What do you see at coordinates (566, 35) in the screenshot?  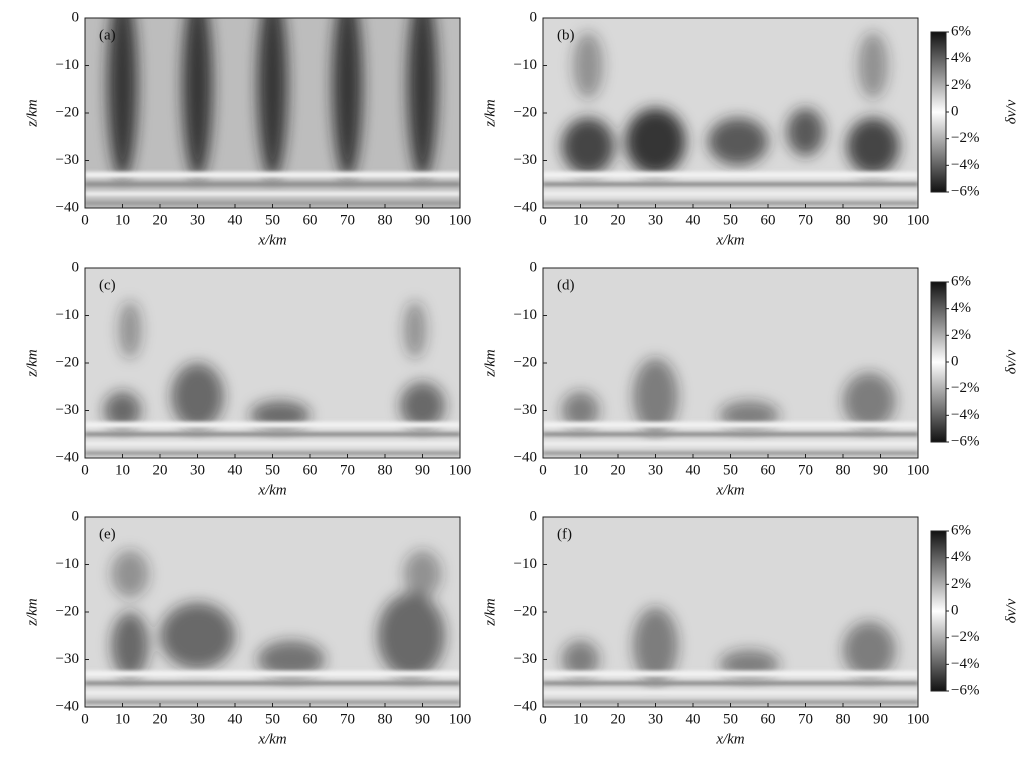 I see `panel-label: (b)` at bounding box center [566, 35].